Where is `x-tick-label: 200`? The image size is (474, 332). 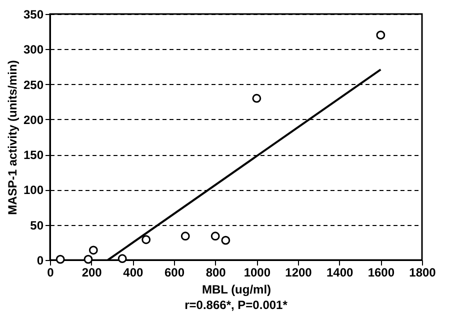 x-tick-label: 200 is located at coordinates (92, 273).